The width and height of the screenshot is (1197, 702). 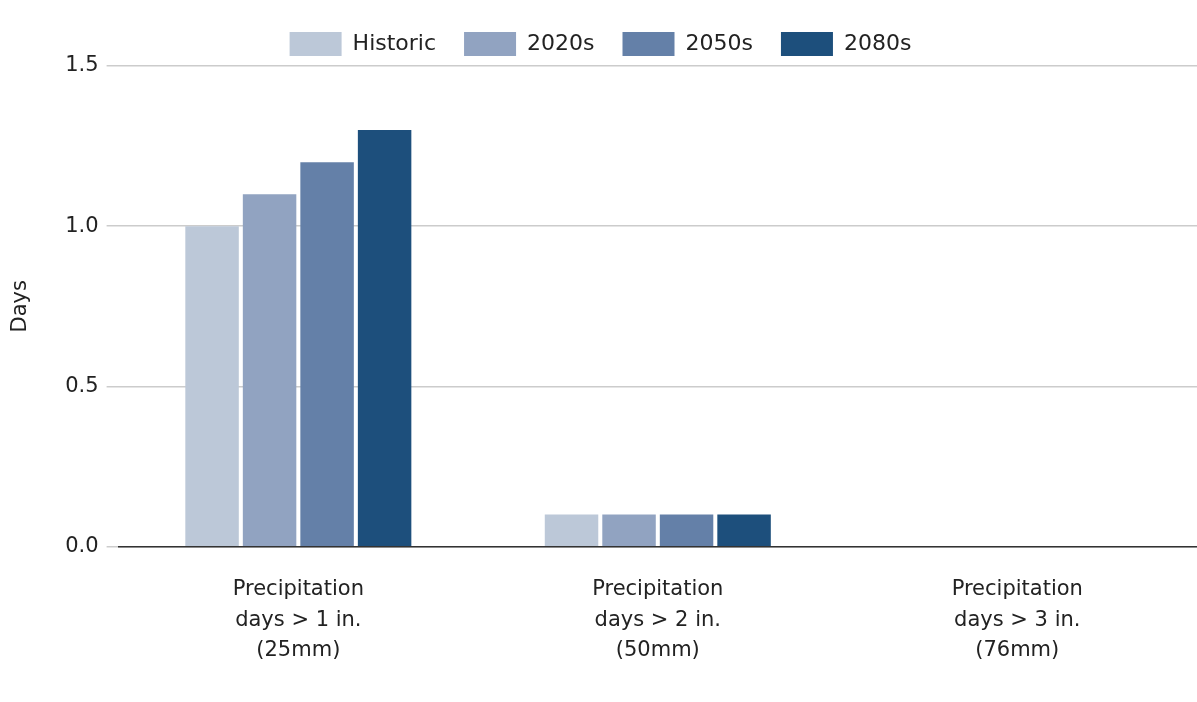 What do you see at coordinates (82, 64) in the screenshot?
I see `y-tick-label: 1.5` at bounding box center [82, 64].